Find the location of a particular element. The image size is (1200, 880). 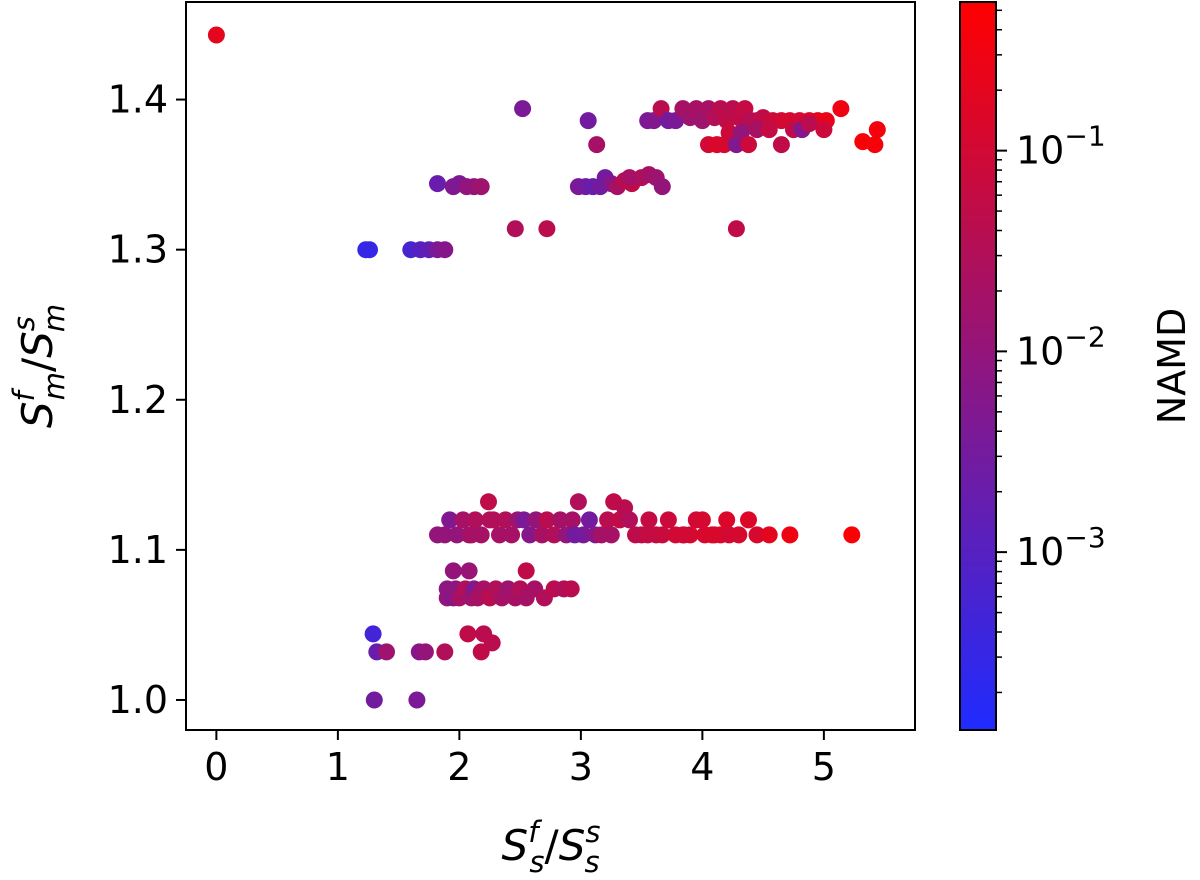

y-tick-label: 1.1 is located at coordinates (138, 550).